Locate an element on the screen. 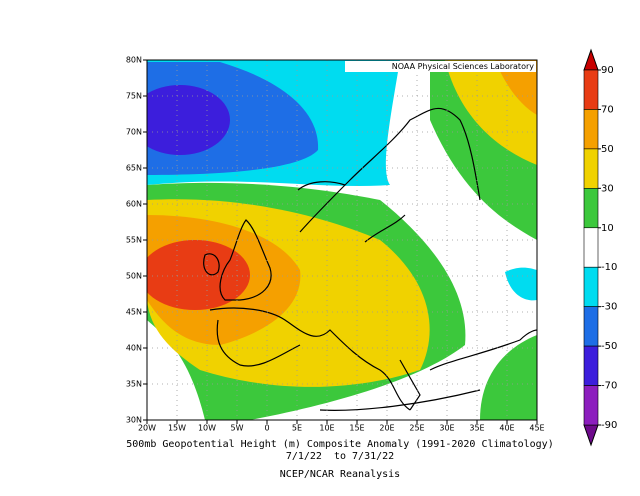 The image size is (640, 496). lon-label: 10E is located at coordinates (326, 428).